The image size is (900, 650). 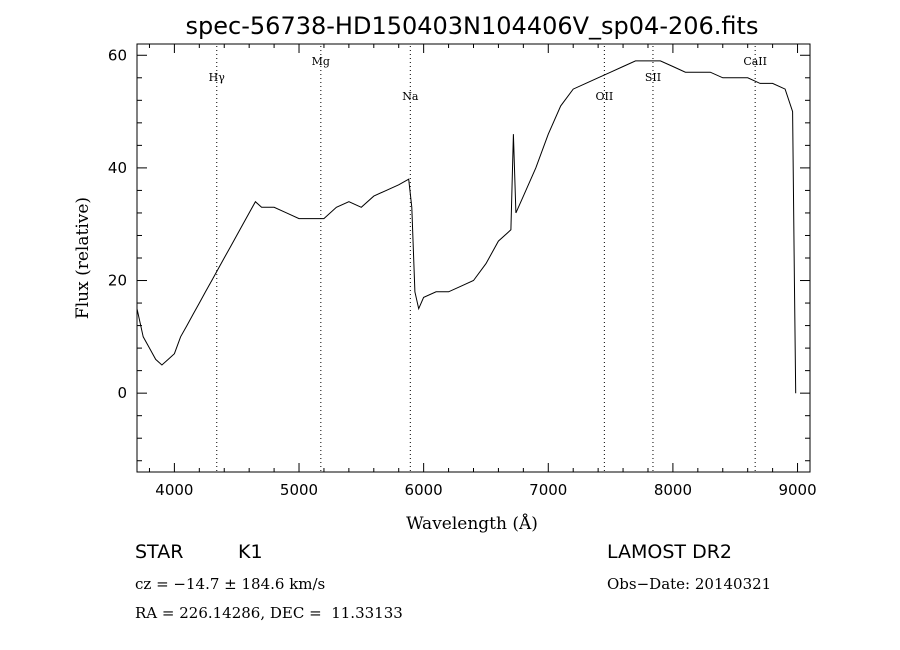 What do you see at coordinates (653, 77) in the screenshot?
I see `marker-label: SII` at bounding box center [653, 77].